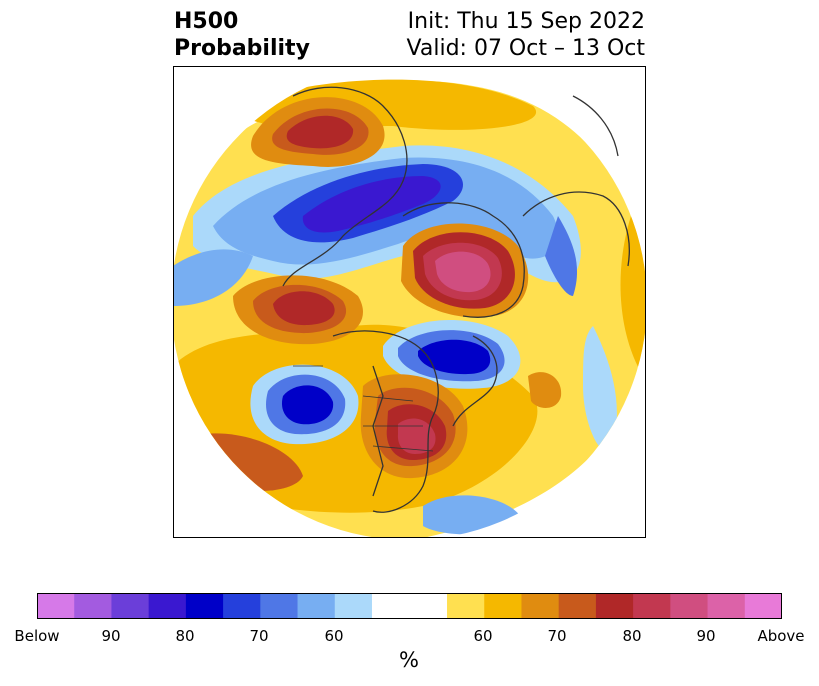 This screenshot has height=686, width=819. What do you see at coordinates (600, 389) in the screenshot?
I see `contour-below-50-atlantic` at bounding box center [600, 389].